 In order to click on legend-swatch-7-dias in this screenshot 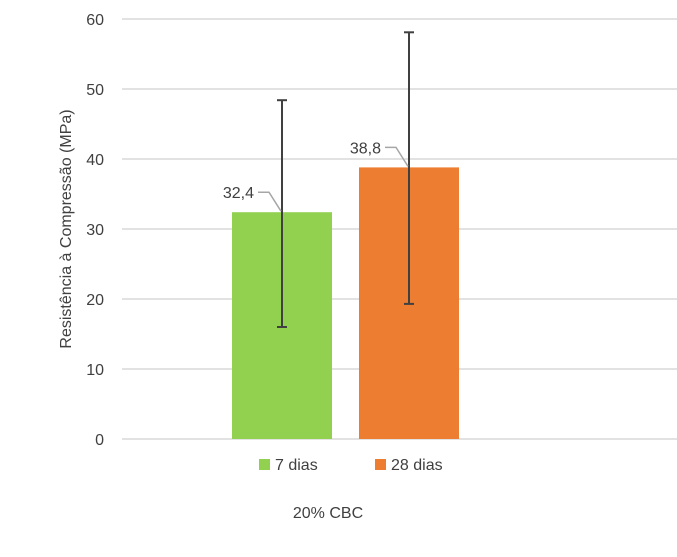, I will do `click(264, 464)`.